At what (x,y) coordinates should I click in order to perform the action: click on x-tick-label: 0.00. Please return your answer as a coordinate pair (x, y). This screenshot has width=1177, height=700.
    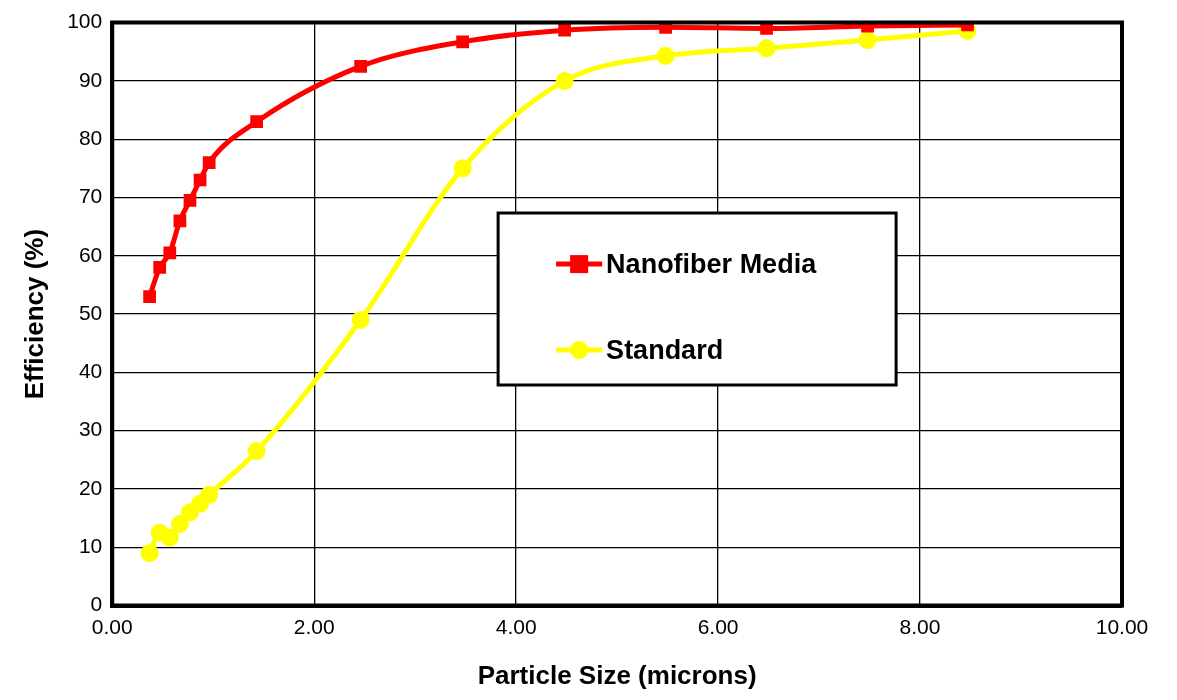
    Looking at the image, I should click on (112, 626).